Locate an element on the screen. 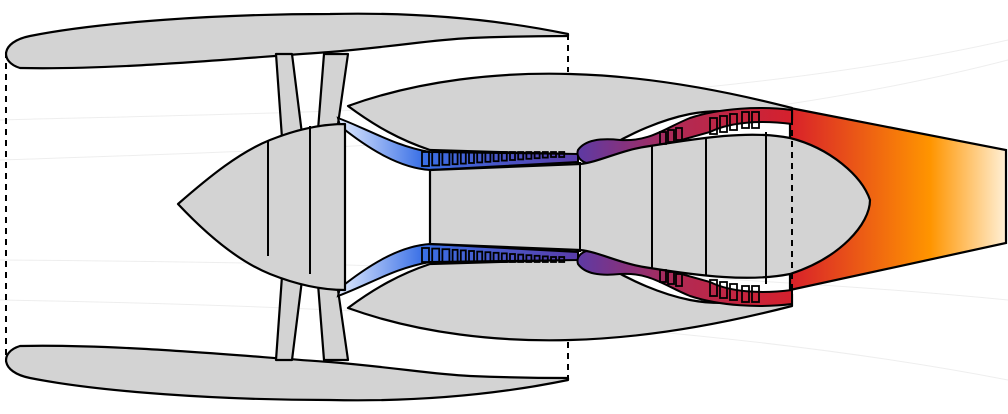 The height and width of the screenshot is (414, 1008). turbine-blades-lower is located at coordinates (709, 286).